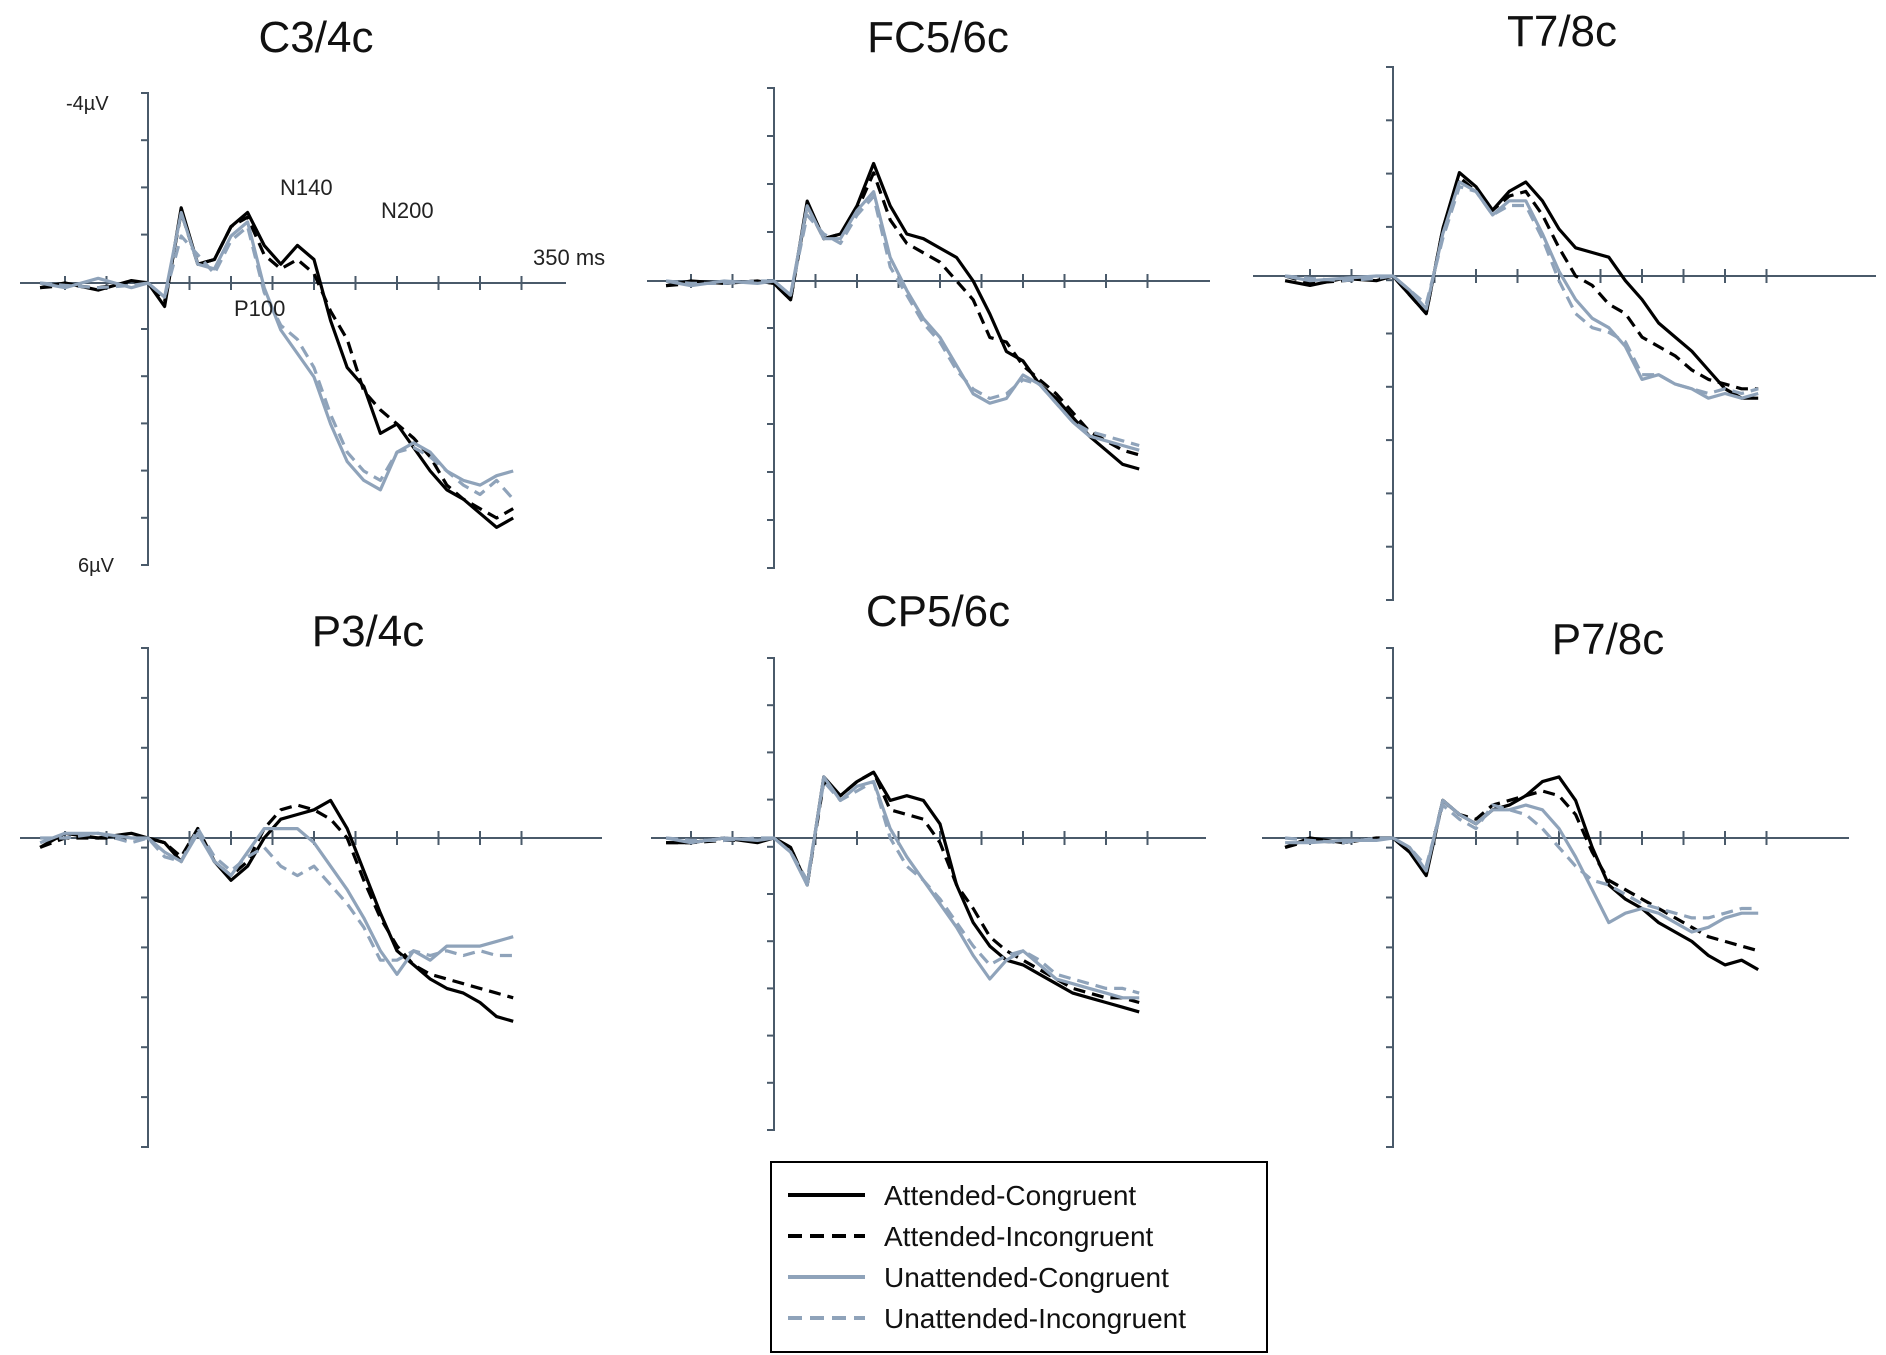  I want to click on panel-title: C3/4c, so click(316, 37).